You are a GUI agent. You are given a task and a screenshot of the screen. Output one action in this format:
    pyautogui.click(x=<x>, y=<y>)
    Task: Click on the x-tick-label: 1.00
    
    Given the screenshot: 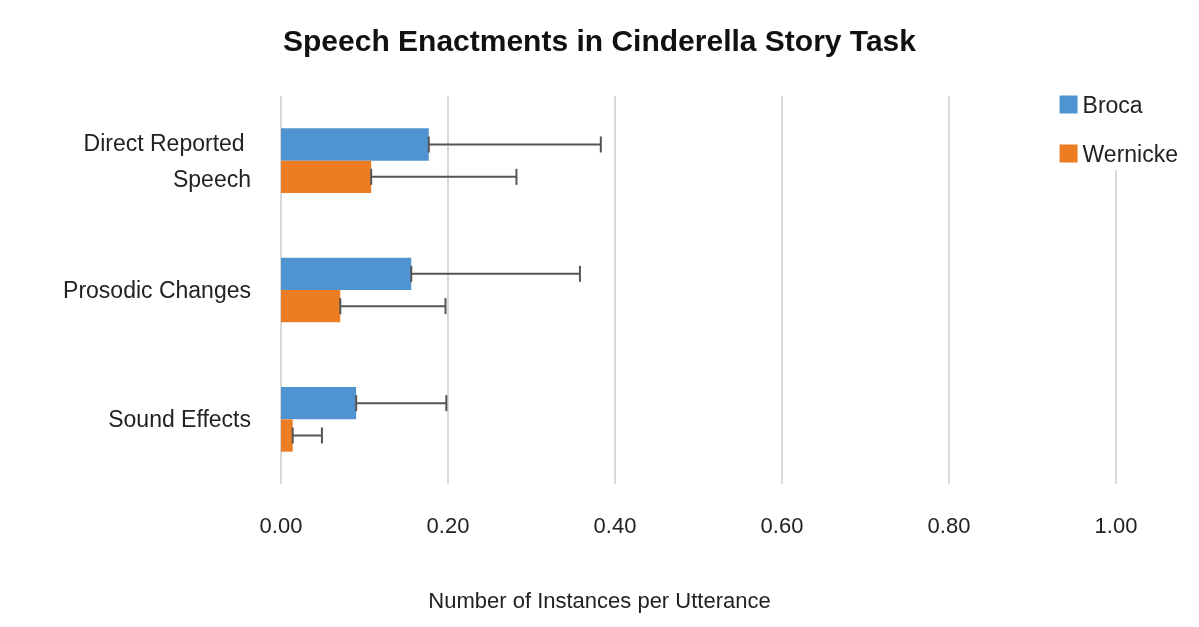 What is the action you would take?
    pyautogui.click(x=1116, y=525)
    